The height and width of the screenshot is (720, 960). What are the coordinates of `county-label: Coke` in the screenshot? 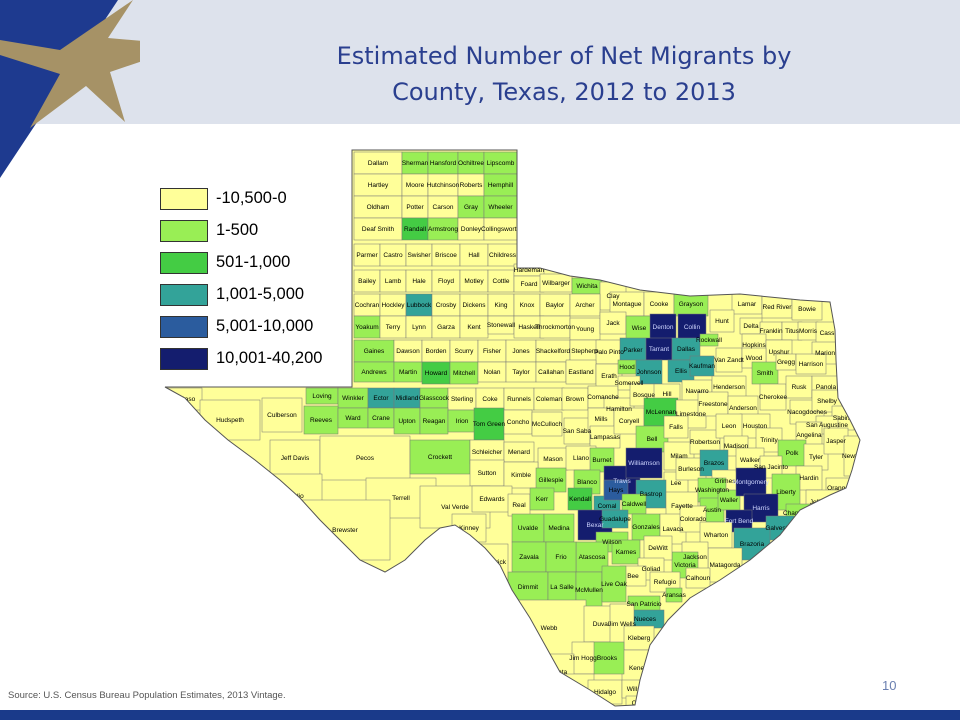 It's located at (490, 399).